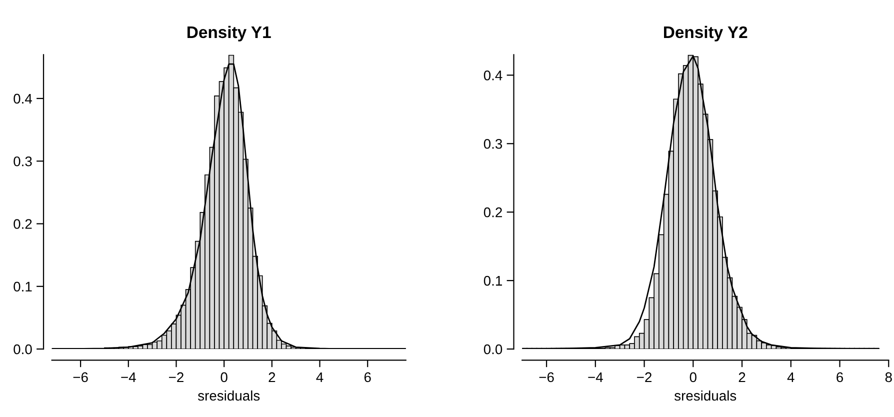 This screenshot has height=417, width=894. I want to click on x-tick-label: 8, so click(888, 377).